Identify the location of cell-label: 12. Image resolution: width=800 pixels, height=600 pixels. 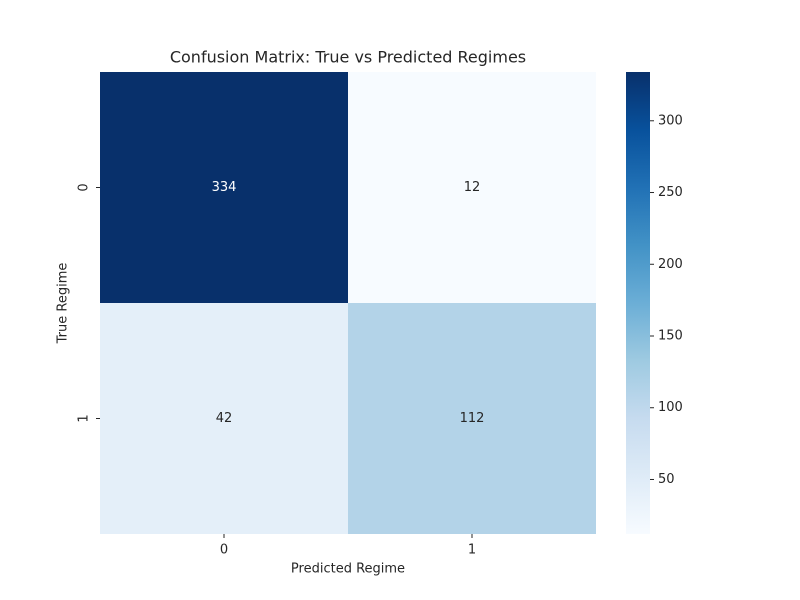
(472, 187).